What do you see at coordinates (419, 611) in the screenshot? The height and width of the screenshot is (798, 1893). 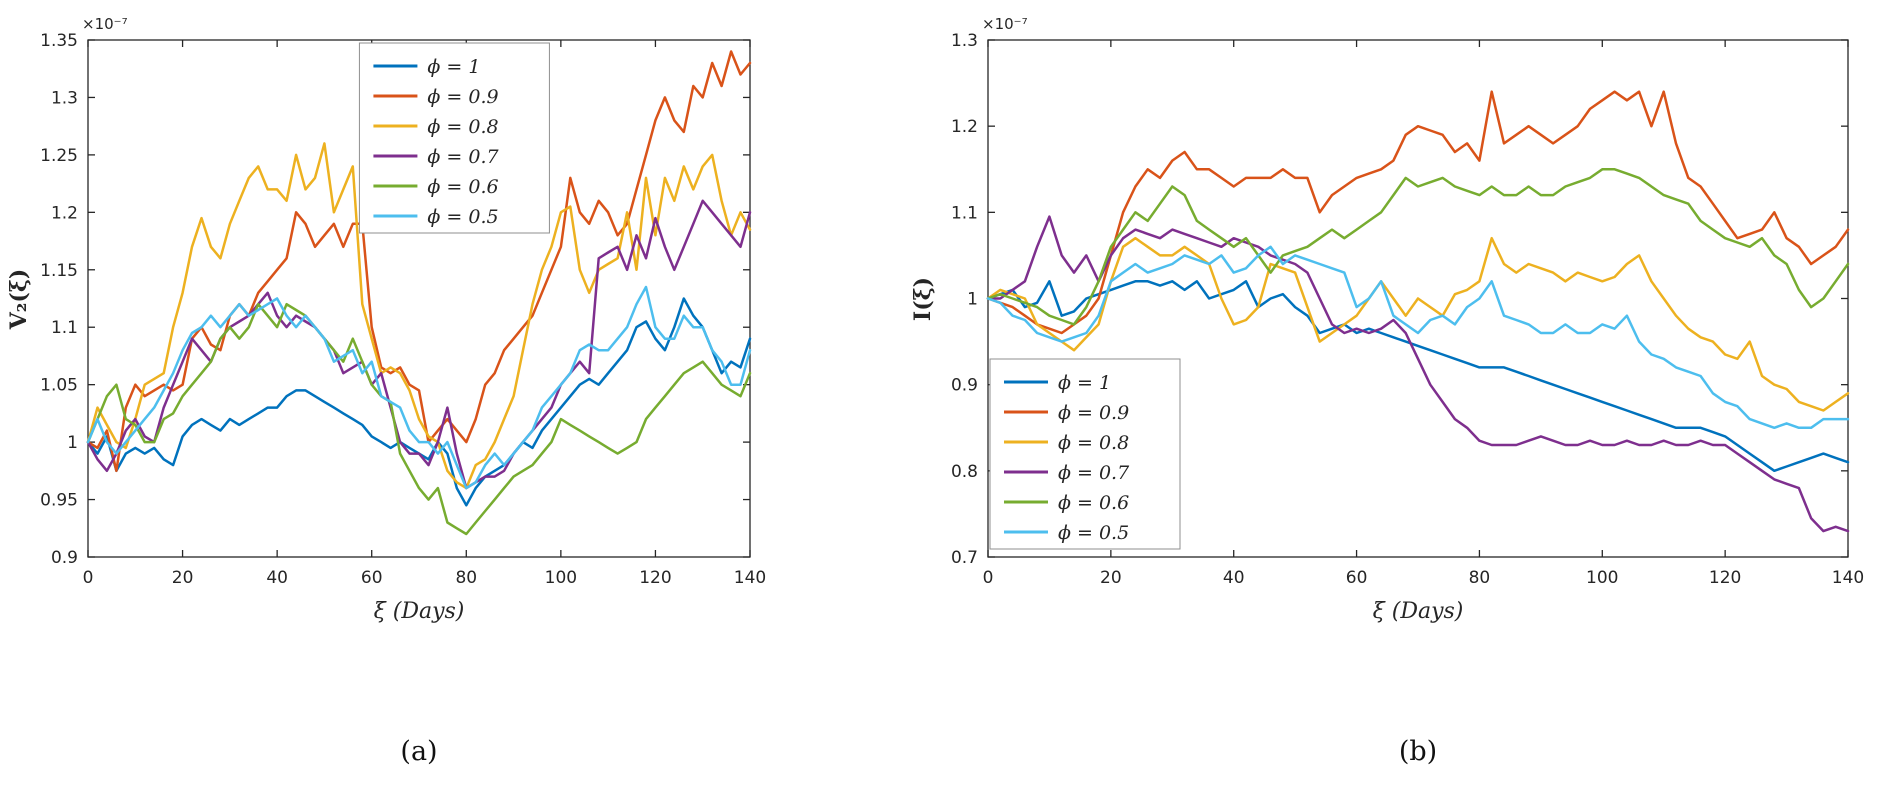 I see `panel-a-x-axis-label: ξ (Days)` at bounding box center [419, 611].